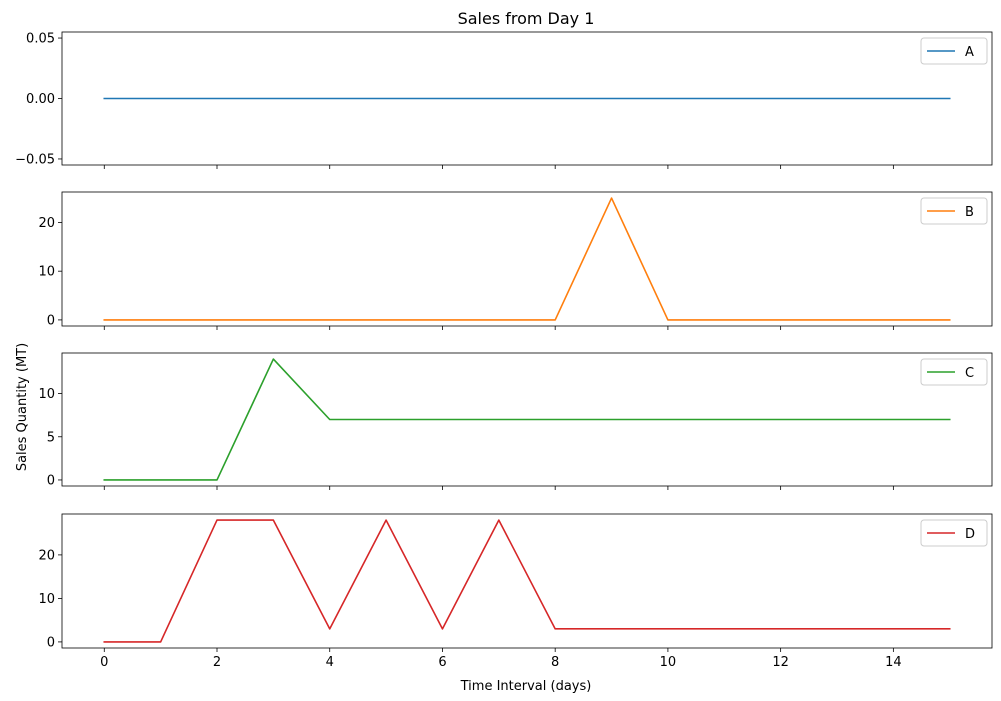  Describe the element at coordinates (526, 18) in the screenshot. I see `chart-title: Sales from Day 1` at that location.